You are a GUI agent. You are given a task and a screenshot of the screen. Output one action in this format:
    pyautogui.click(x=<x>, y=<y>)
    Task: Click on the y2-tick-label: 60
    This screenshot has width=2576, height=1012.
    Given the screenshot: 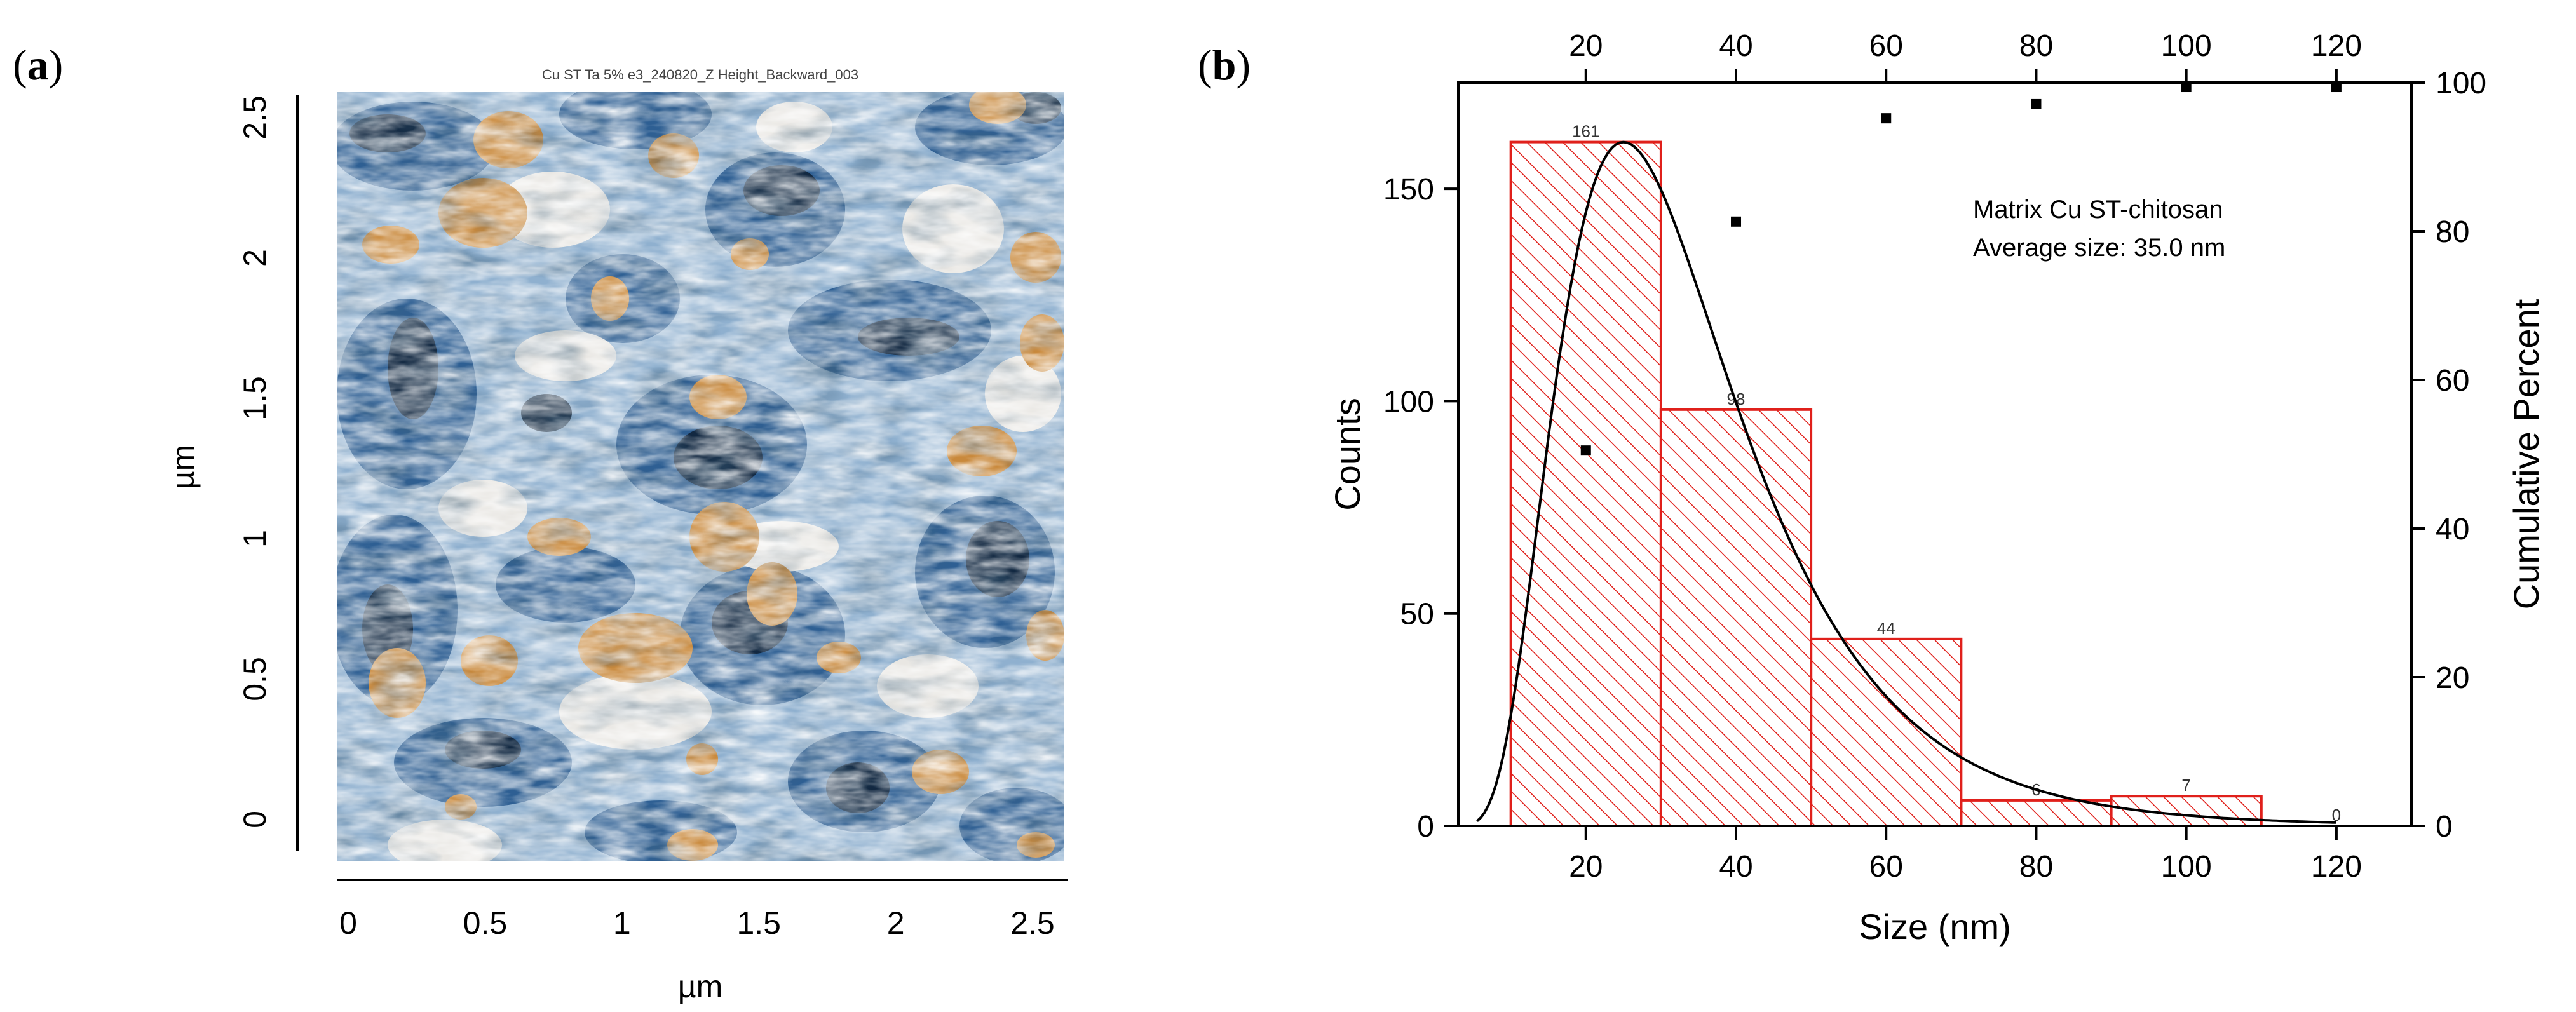 What is the action you would take?
    pyautogui.click(x=2452, y=381)
    